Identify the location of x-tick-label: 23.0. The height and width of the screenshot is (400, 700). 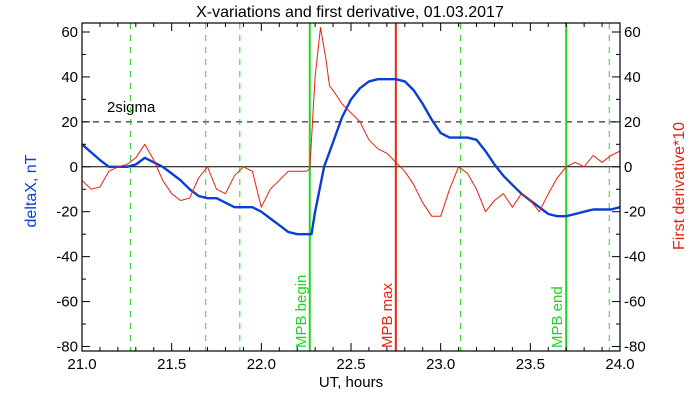
(440, 364).